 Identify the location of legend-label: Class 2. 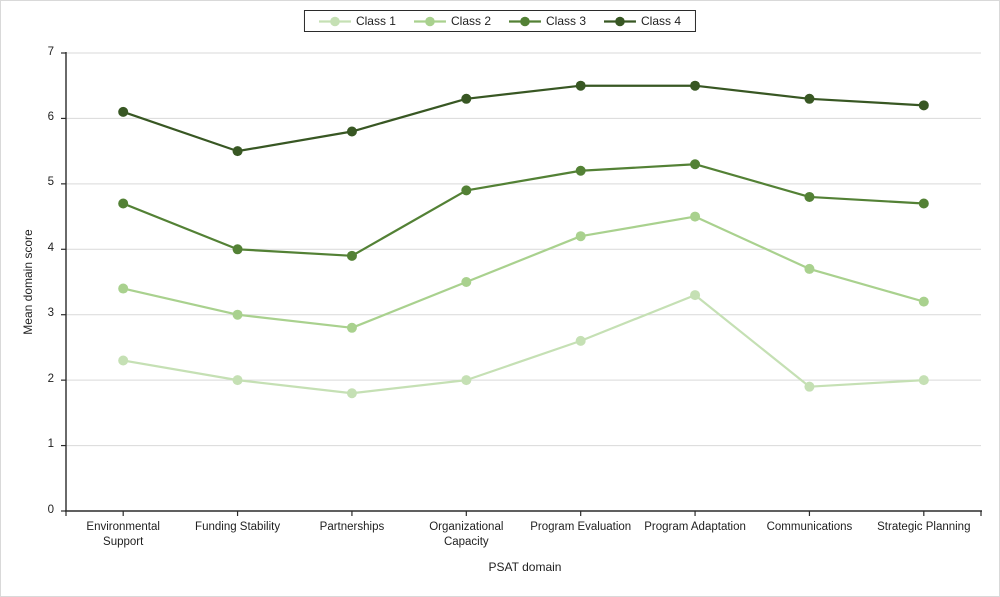
(470, 21).